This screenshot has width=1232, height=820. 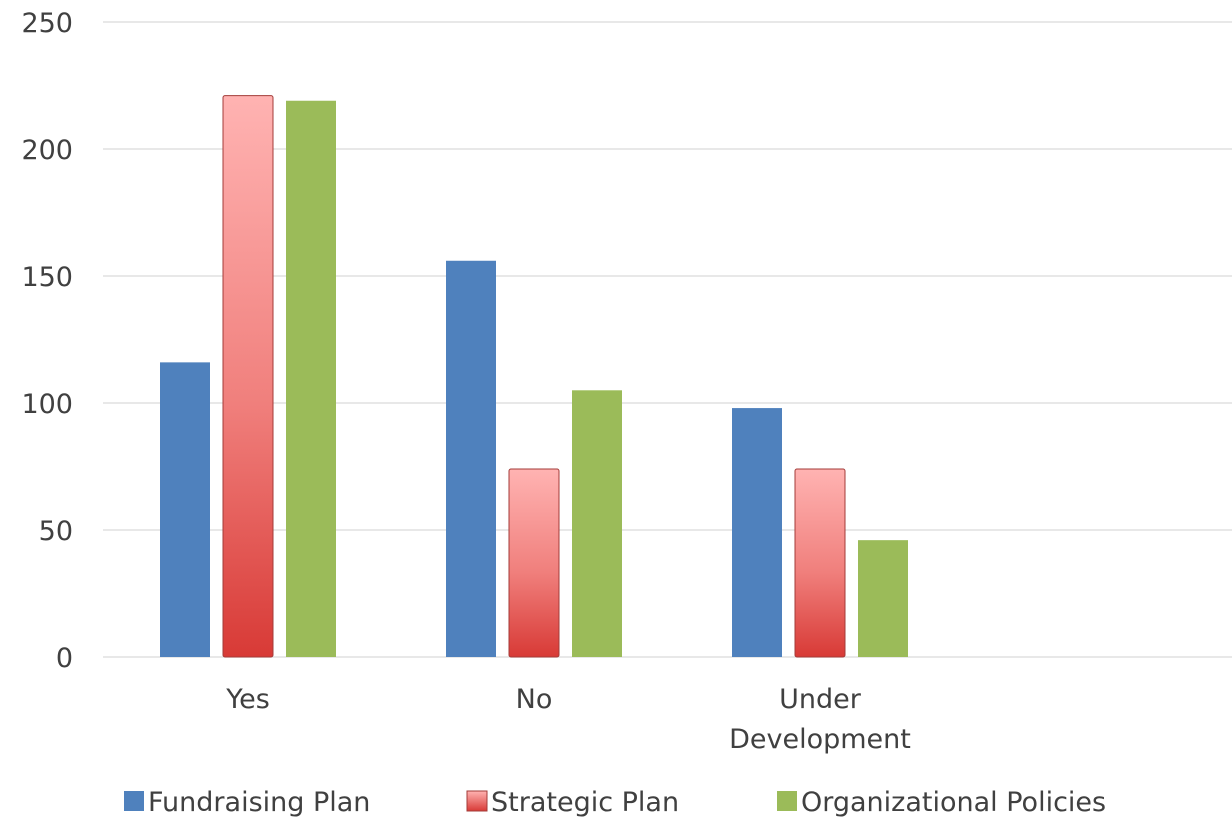 I want to click on x-tick-label: Development, so click(x=820, y=739).